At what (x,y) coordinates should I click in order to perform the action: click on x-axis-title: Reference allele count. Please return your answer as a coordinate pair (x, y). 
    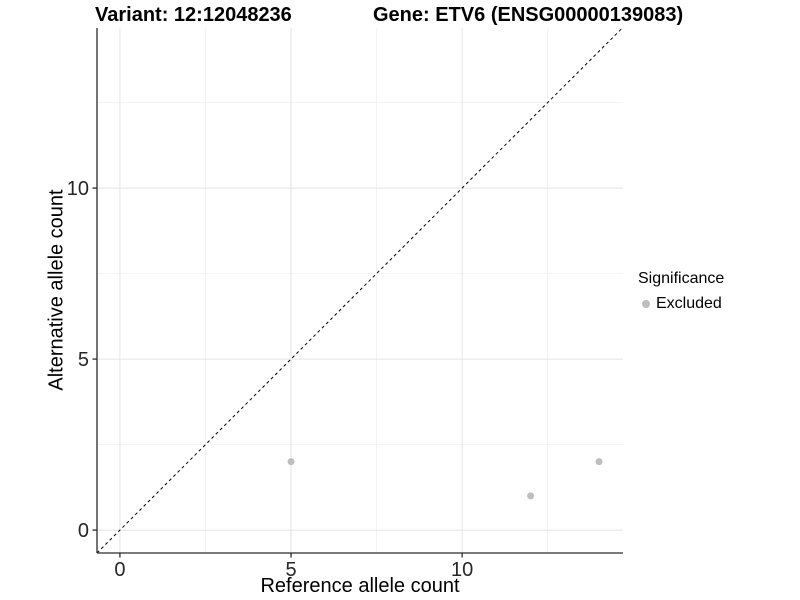
    Looking at the image, I should click on (360, 586).